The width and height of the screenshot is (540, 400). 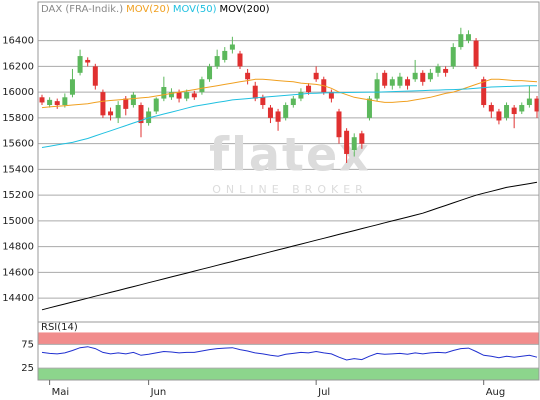 I want to click on legend-entry: MOV(200), so click(x=245, y=9).